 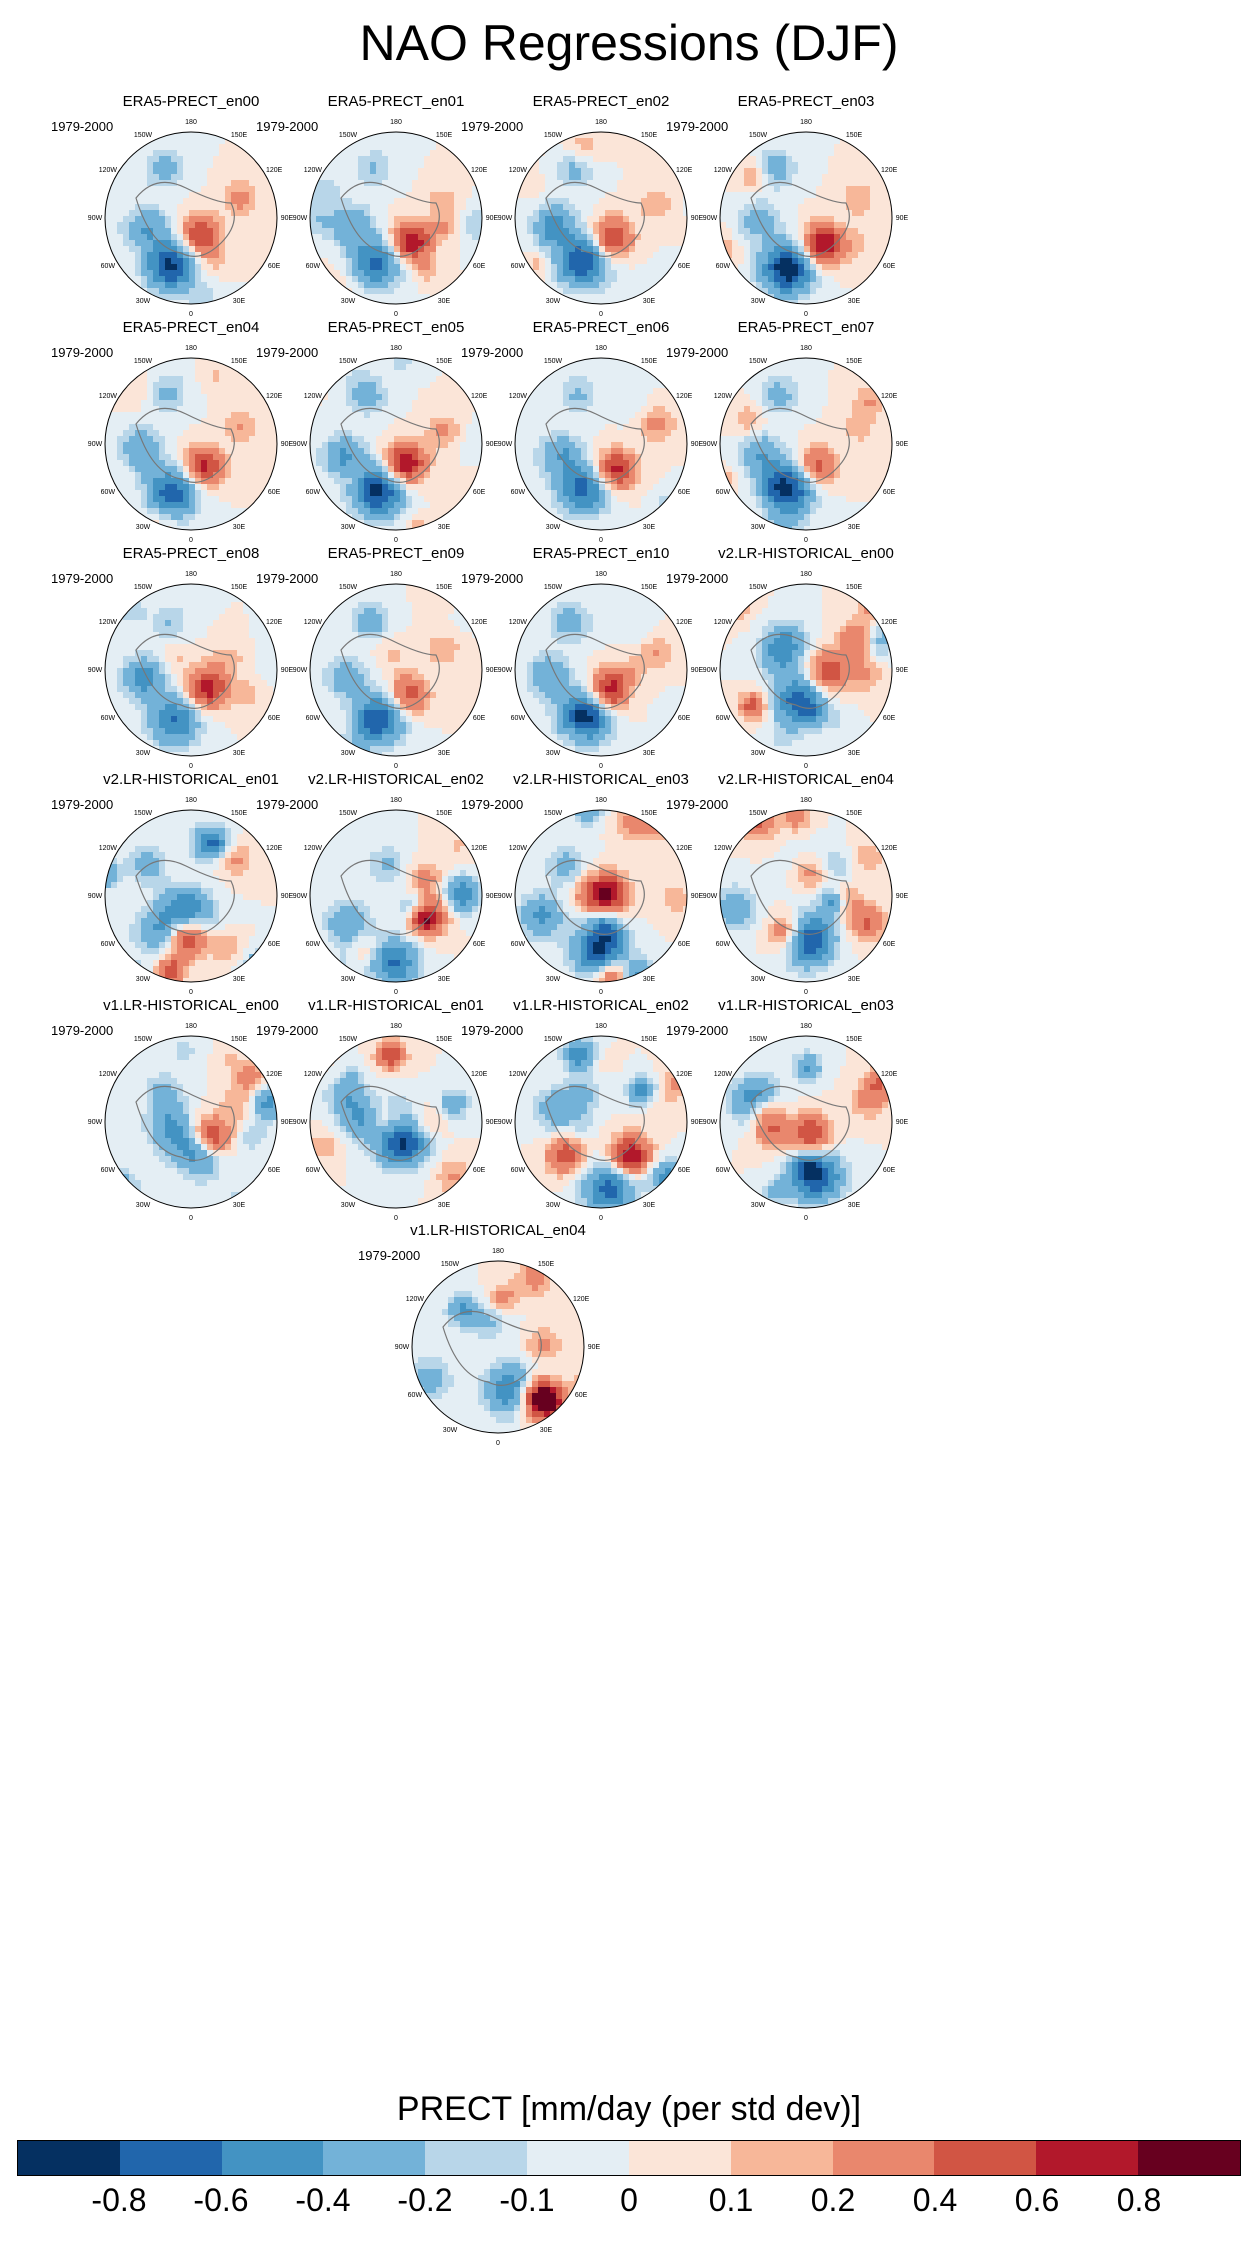 What do you see at coordinates (119, 2200) in the screenshot?
I see `colorbar-tick-label: -0.8` at bounding box center [119, 2200].